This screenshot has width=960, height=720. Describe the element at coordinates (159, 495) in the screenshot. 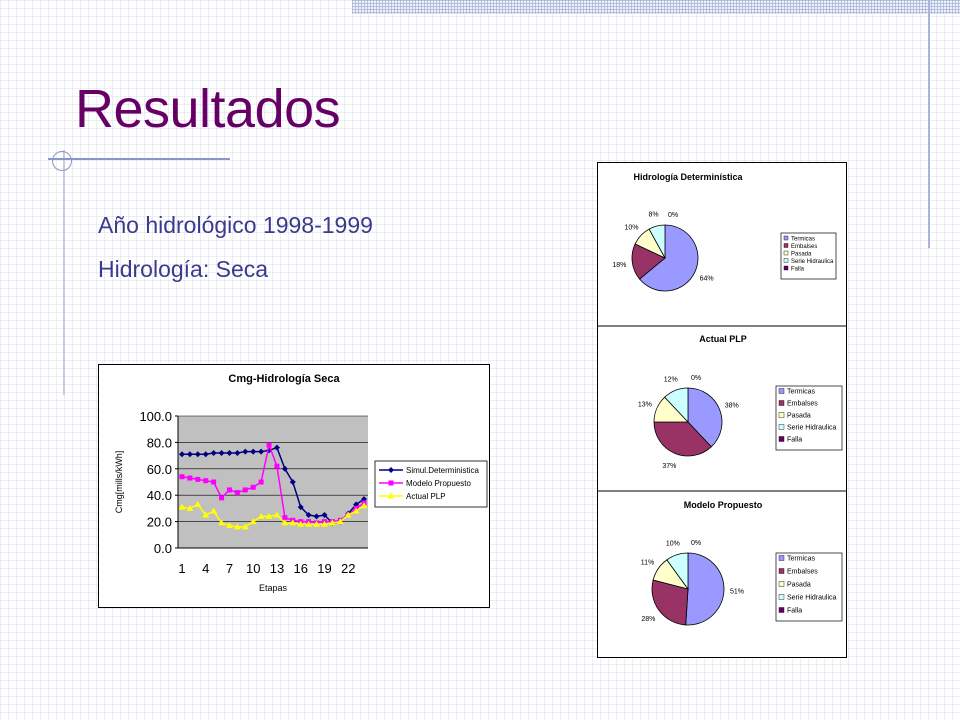

I see `y-tick-label: 40.0` at that location.